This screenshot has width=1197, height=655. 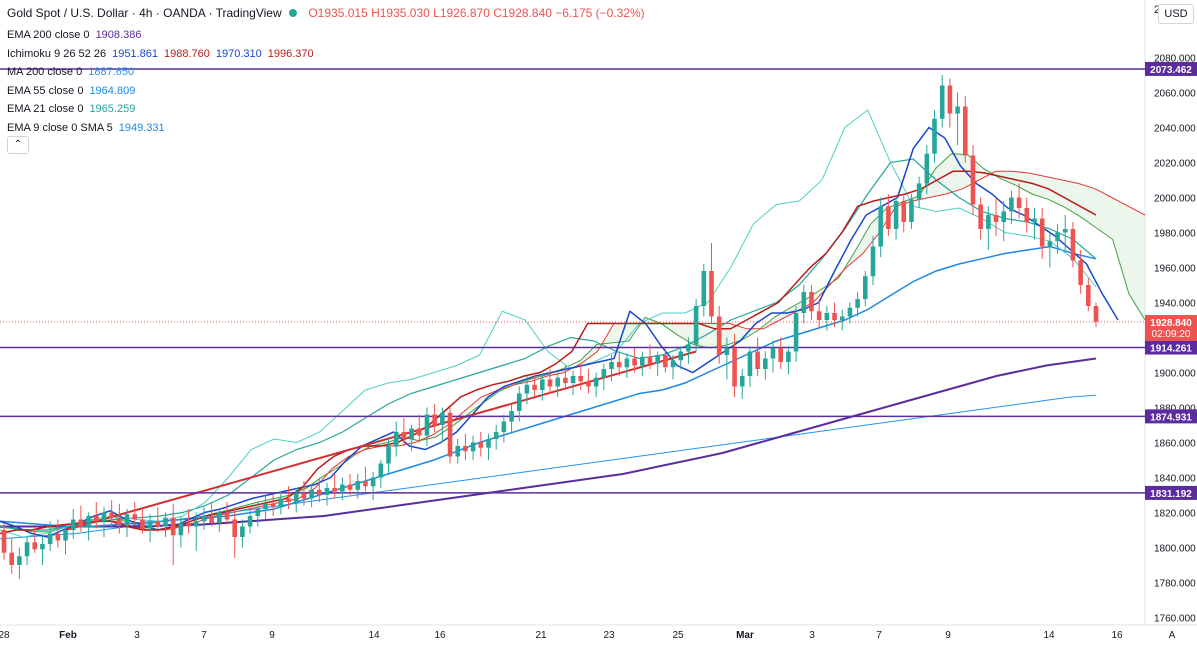 I want to click on x-tick-label: 21, so click(x=541, y=635).